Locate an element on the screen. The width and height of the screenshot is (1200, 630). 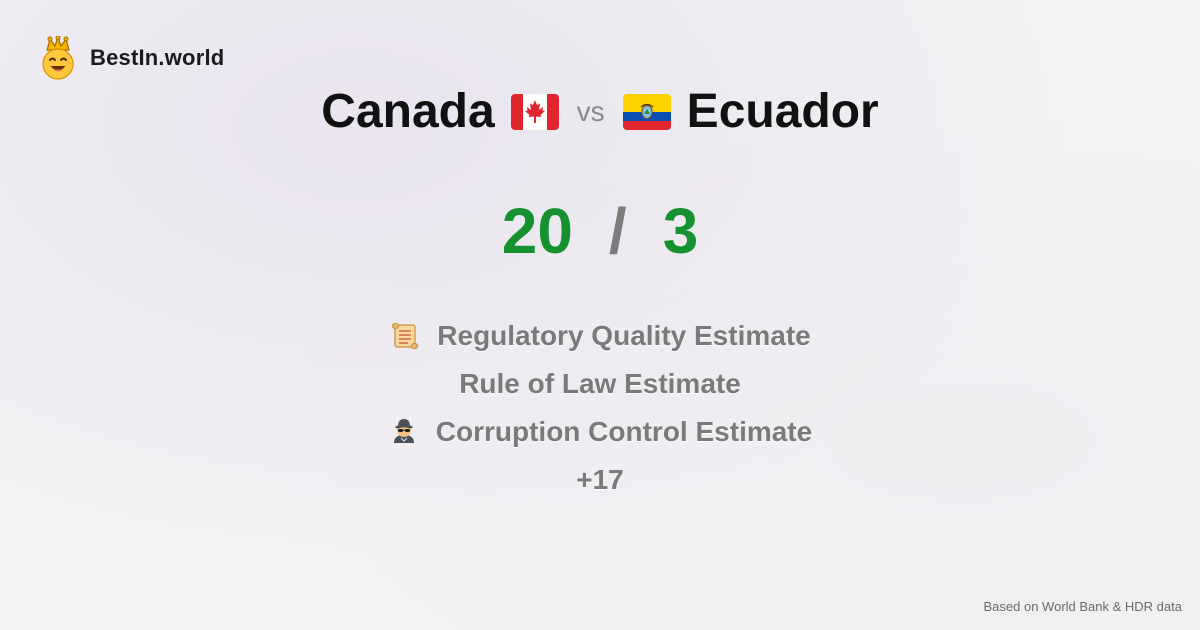
brand: BestIn.world is located at coordinates (131, 58).